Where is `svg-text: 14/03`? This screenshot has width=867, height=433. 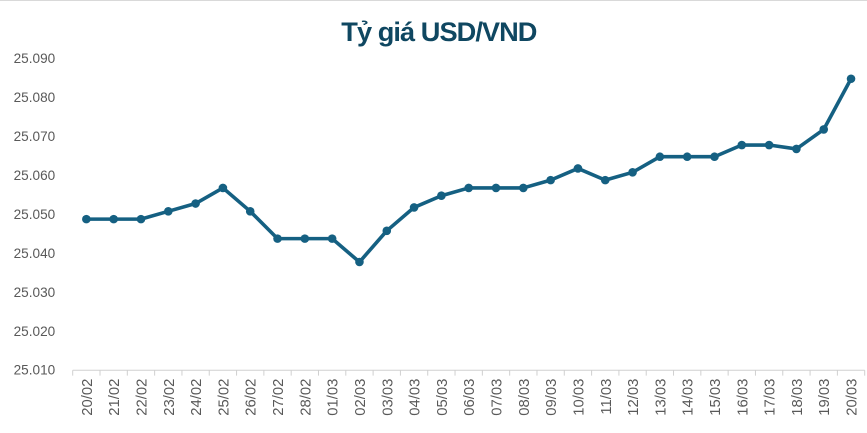 svg-text: 14/03 is located at coordinates (689, 397).